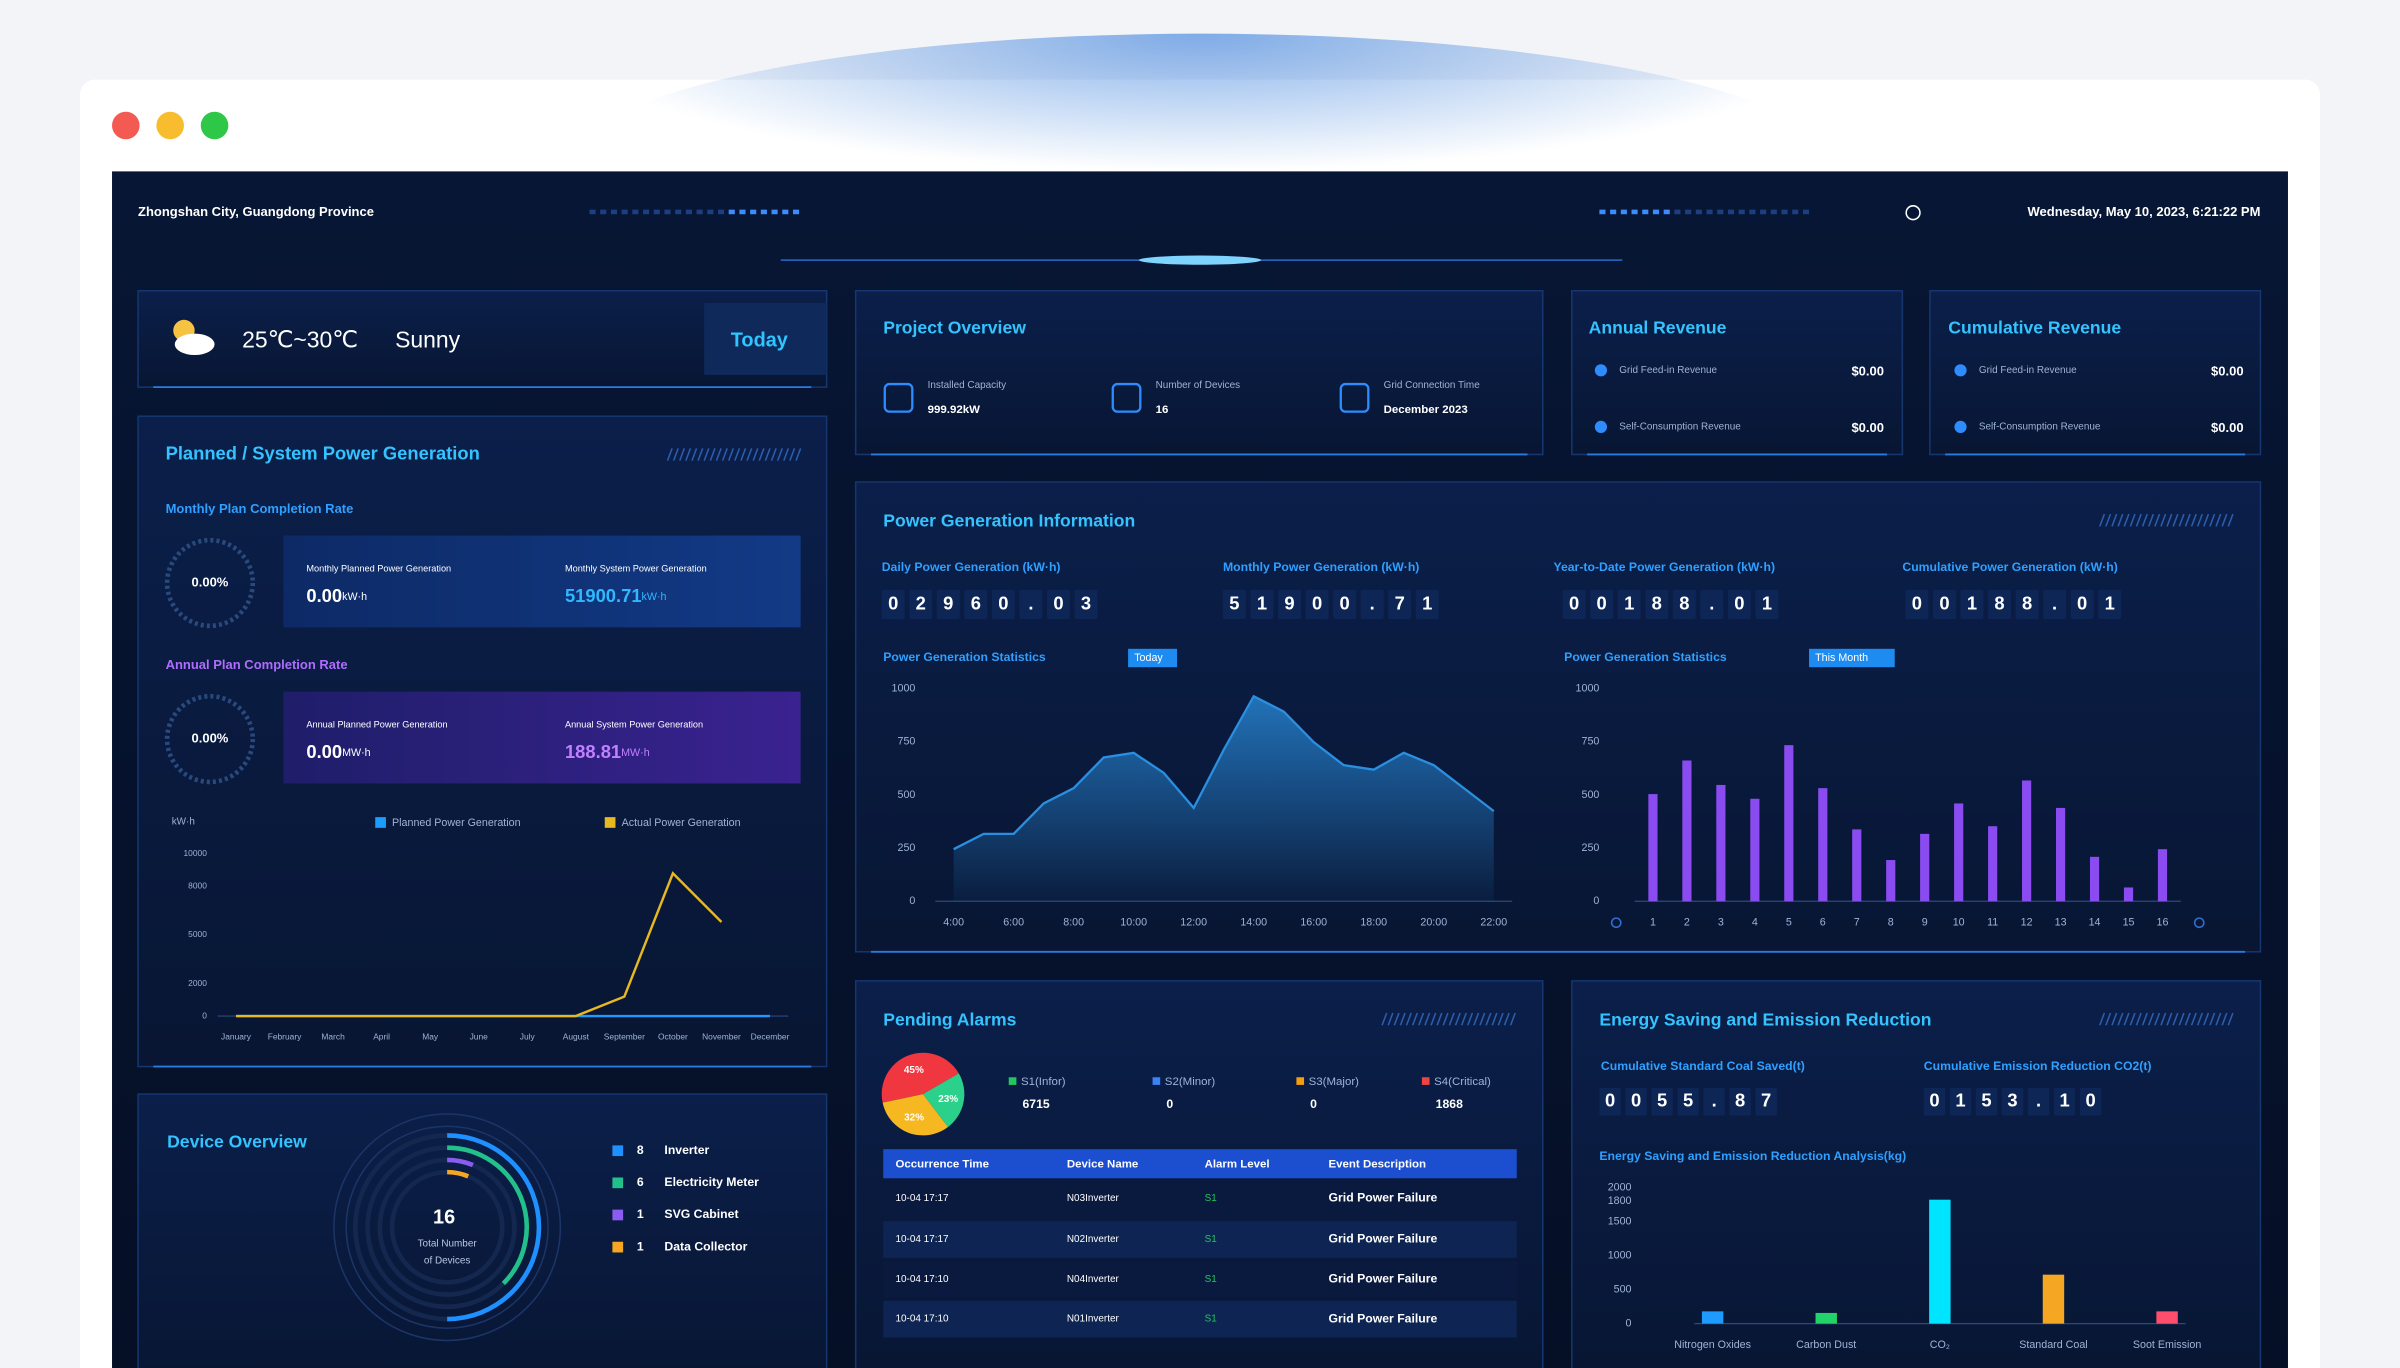  What do you see at coordinates (2034, 328) in the screenshot?
I see `panel-title: Cumulative Revenue` at bounding box center [2034, 328].